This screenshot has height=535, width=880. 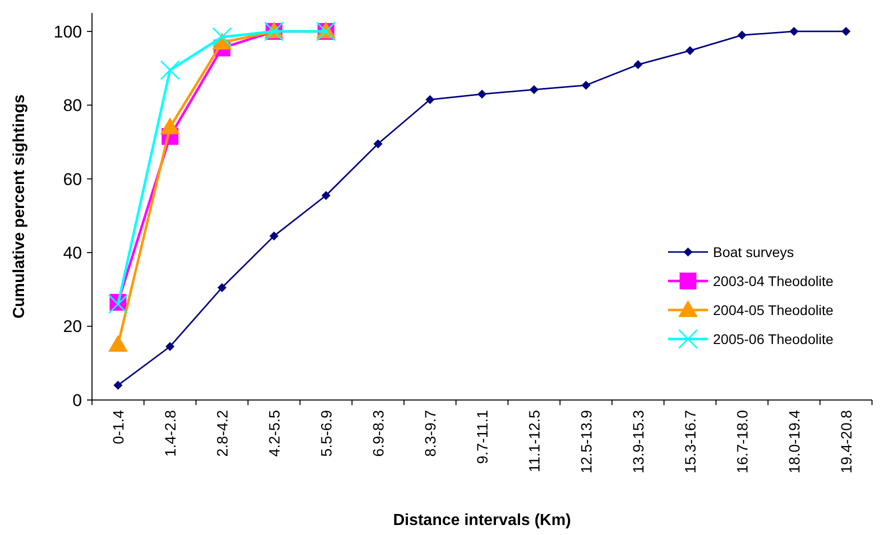 I want to click on y-tick-label: 20, so click(x=72, y=326).